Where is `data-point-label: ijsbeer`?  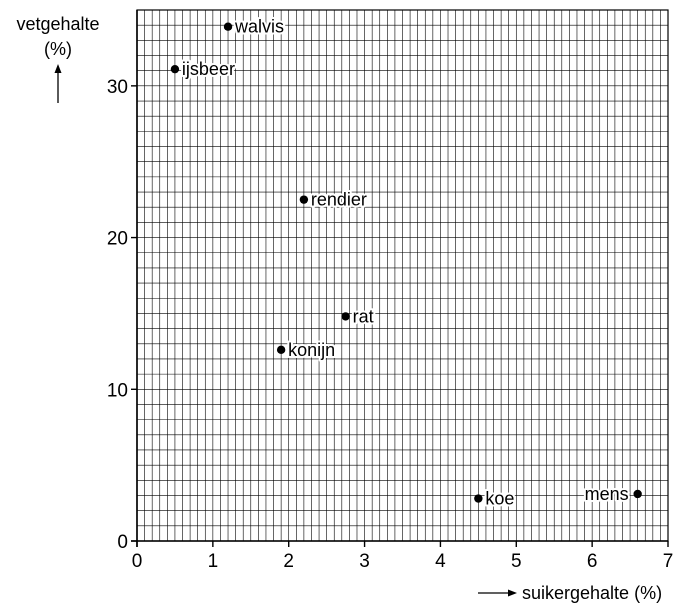
data-point-label: ijsbeer is located at coordinates (208, 69).